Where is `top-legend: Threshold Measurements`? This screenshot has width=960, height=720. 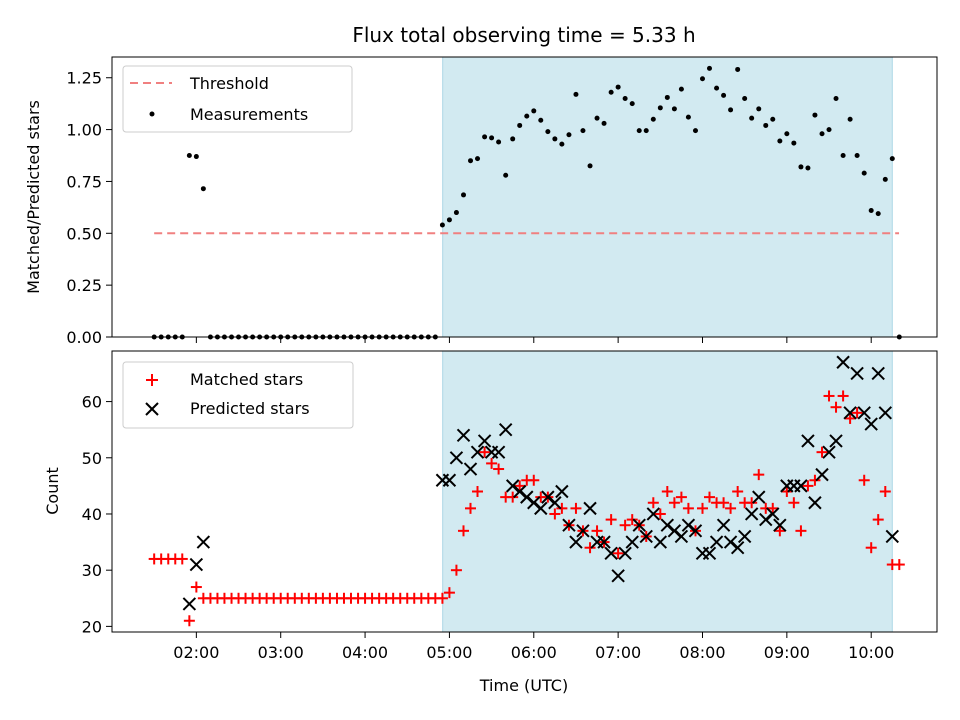
top-legend: Threshold Measurements is located at coordinates (237, 99).